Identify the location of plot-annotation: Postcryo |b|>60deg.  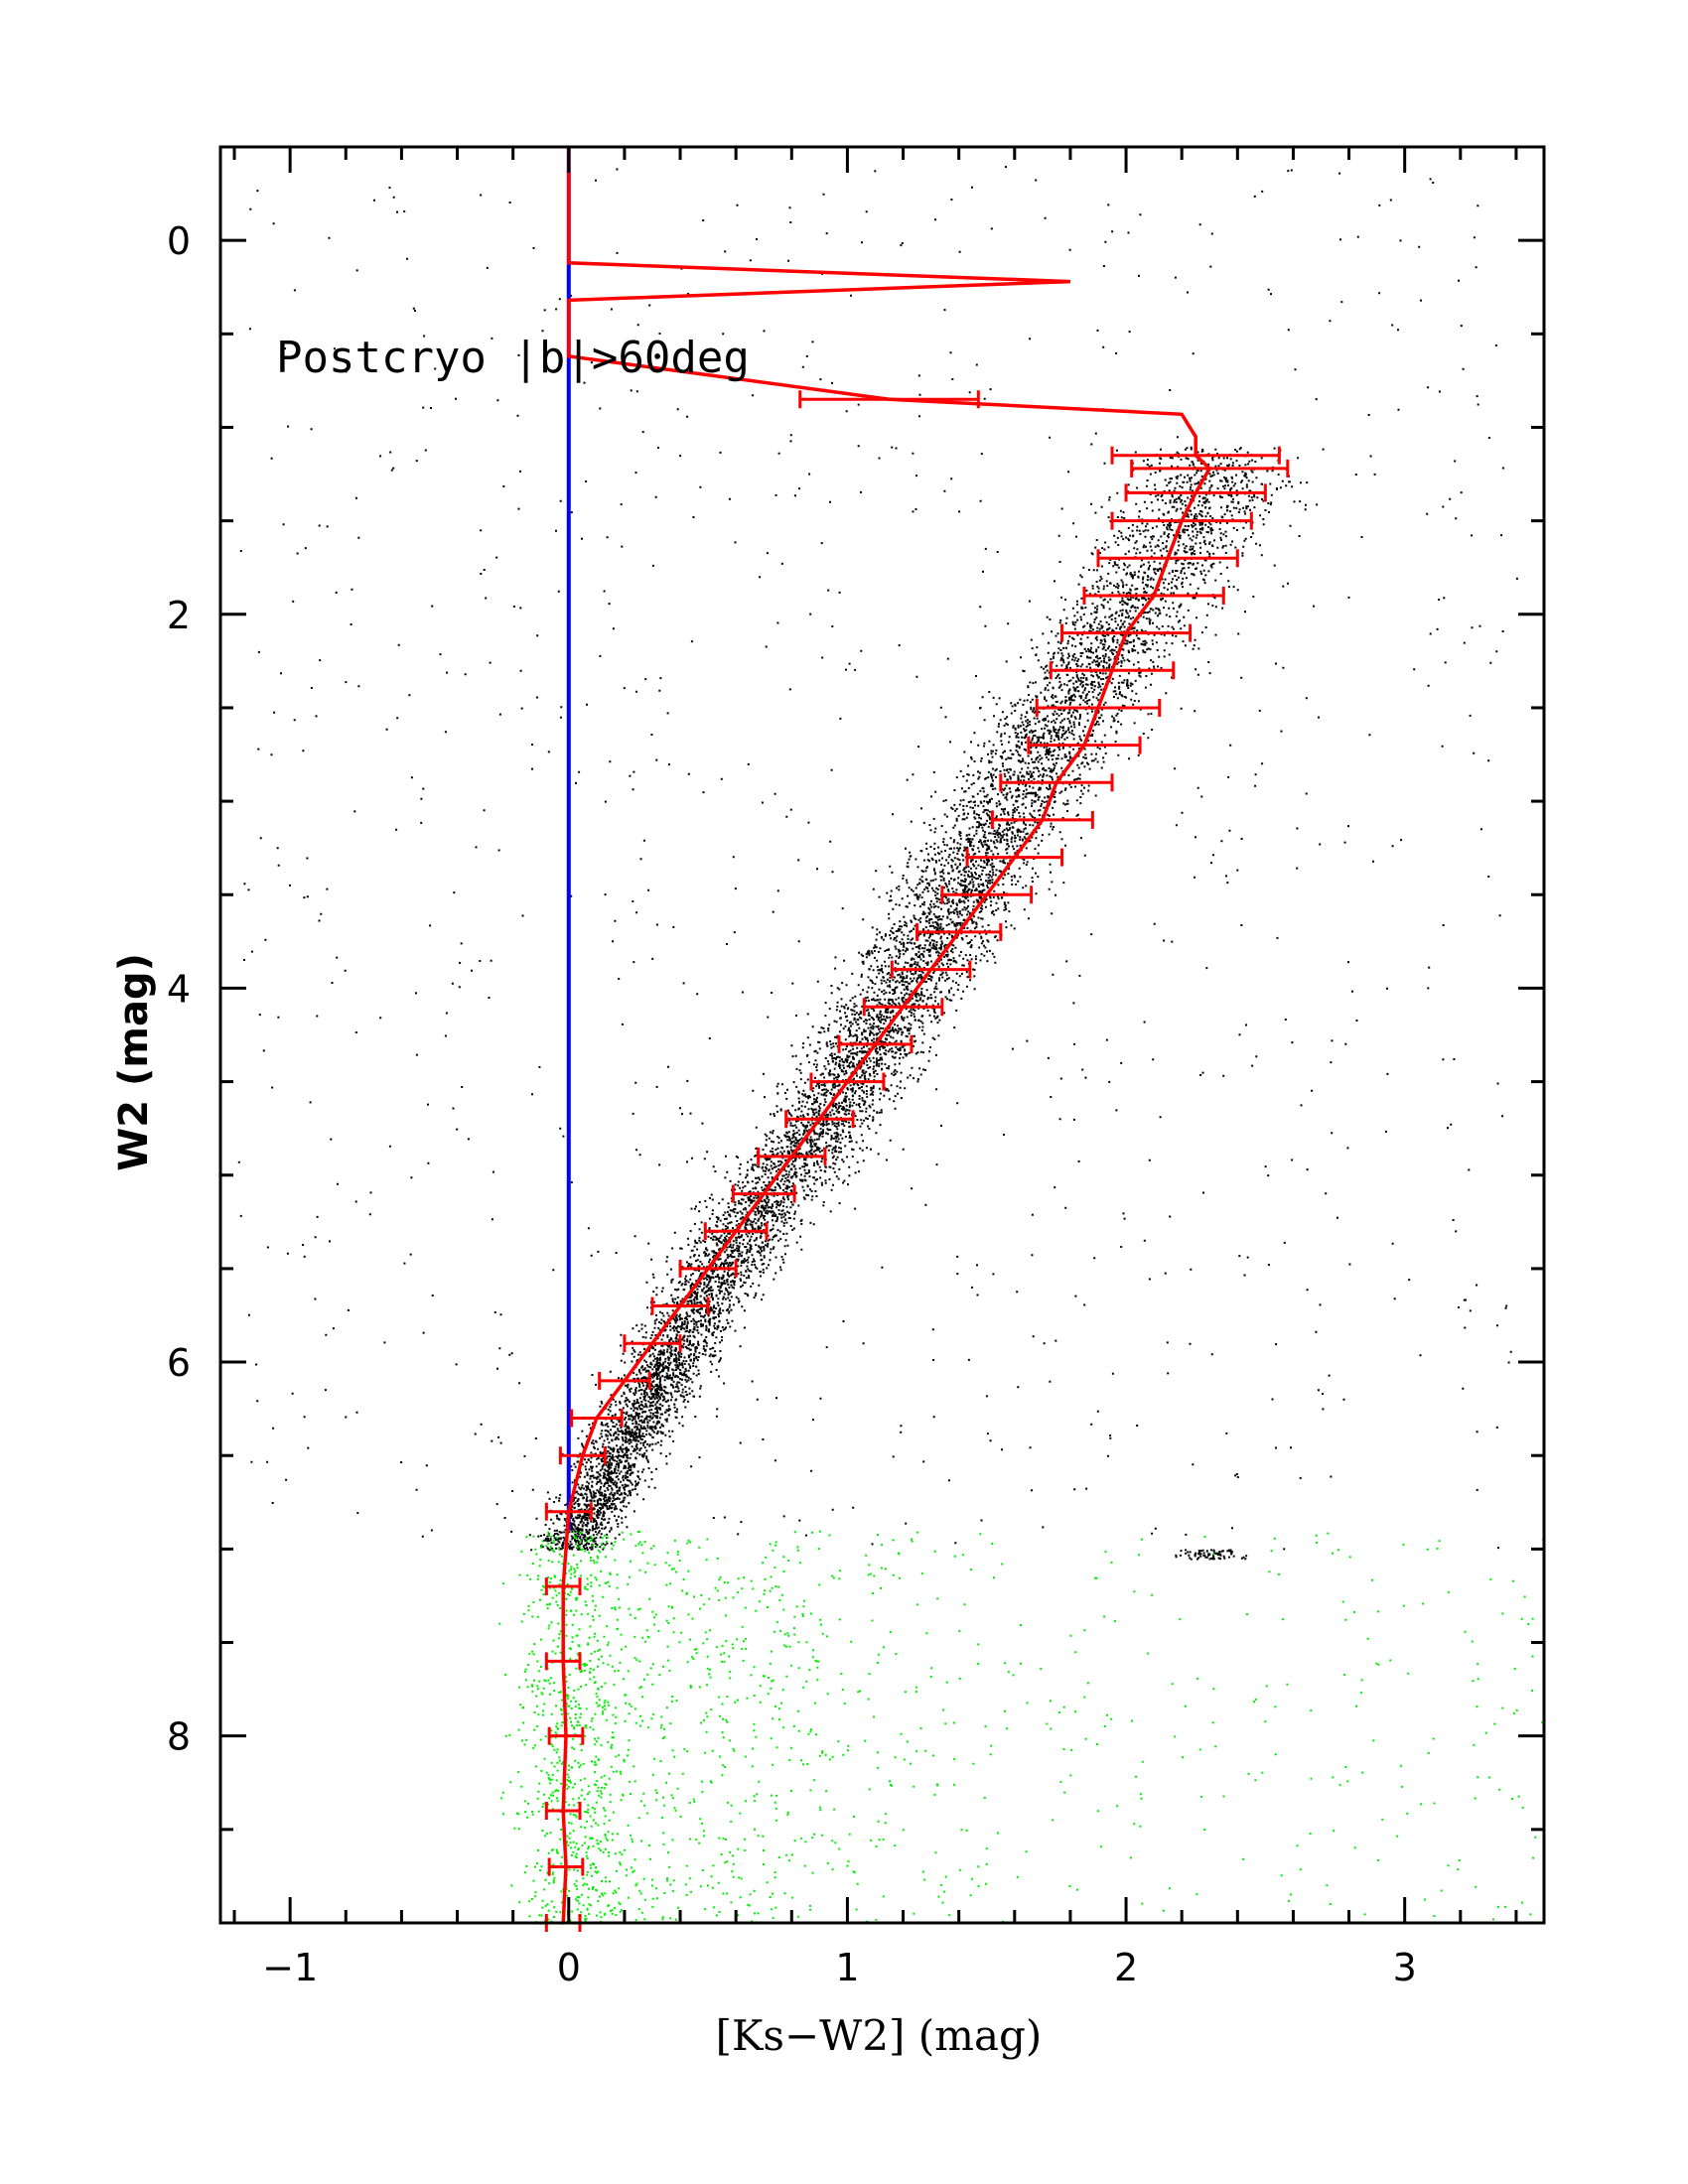
(513, 358).